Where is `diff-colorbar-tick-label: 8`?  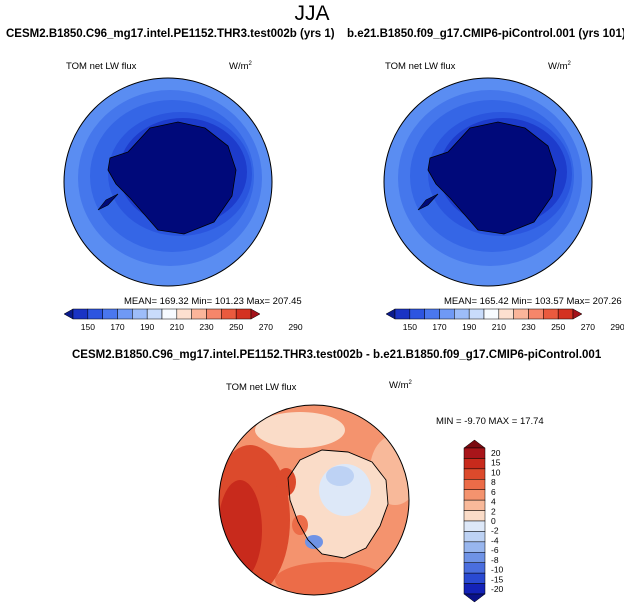 diff-colorbar-tick-label: 8 is located at coordinates (493, 482).